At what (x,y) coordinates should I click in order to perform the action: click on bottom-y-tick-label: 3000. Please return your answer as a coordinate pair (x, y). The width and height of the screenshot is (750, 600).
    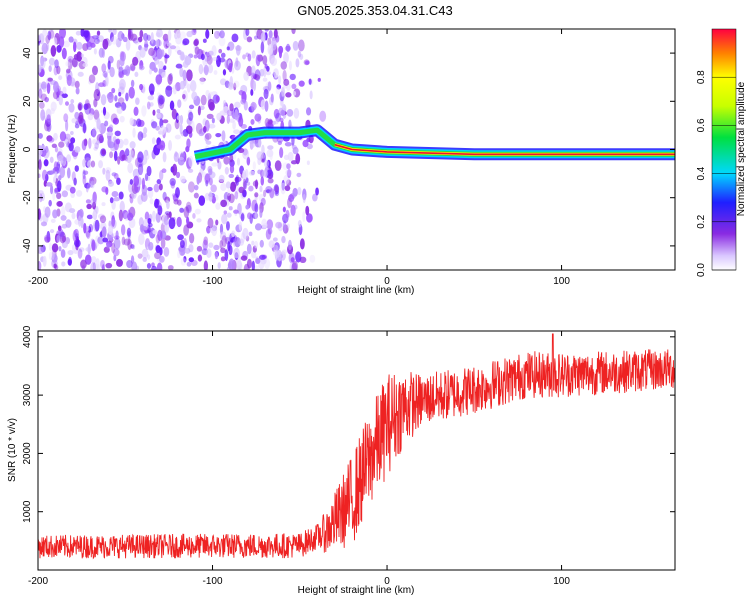
    Looking at the image, I should click on (27, 395).